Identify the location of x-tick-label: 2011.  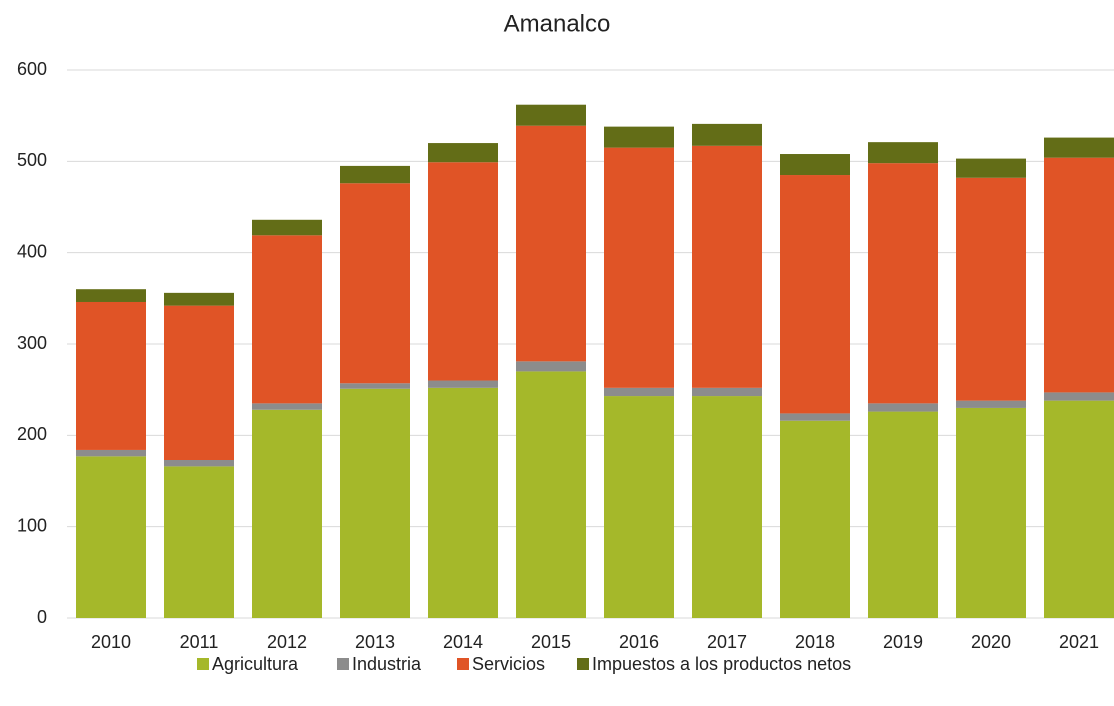
(199, 642).